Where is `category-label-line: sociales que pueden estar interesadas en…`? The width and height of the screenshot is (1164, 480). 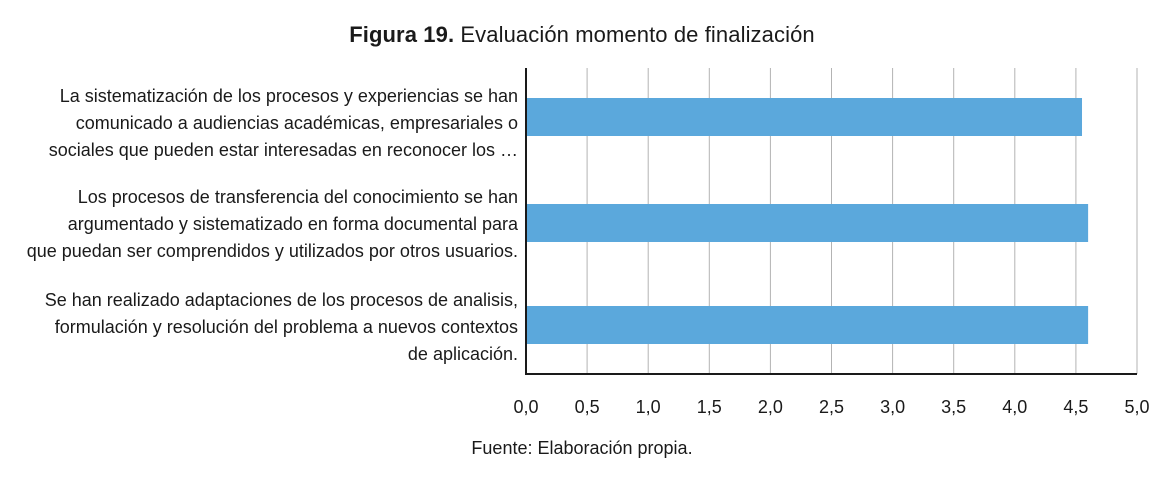 category-label-line: sociales que pueden estar interesadas en… is located at coordinates (283, 150).